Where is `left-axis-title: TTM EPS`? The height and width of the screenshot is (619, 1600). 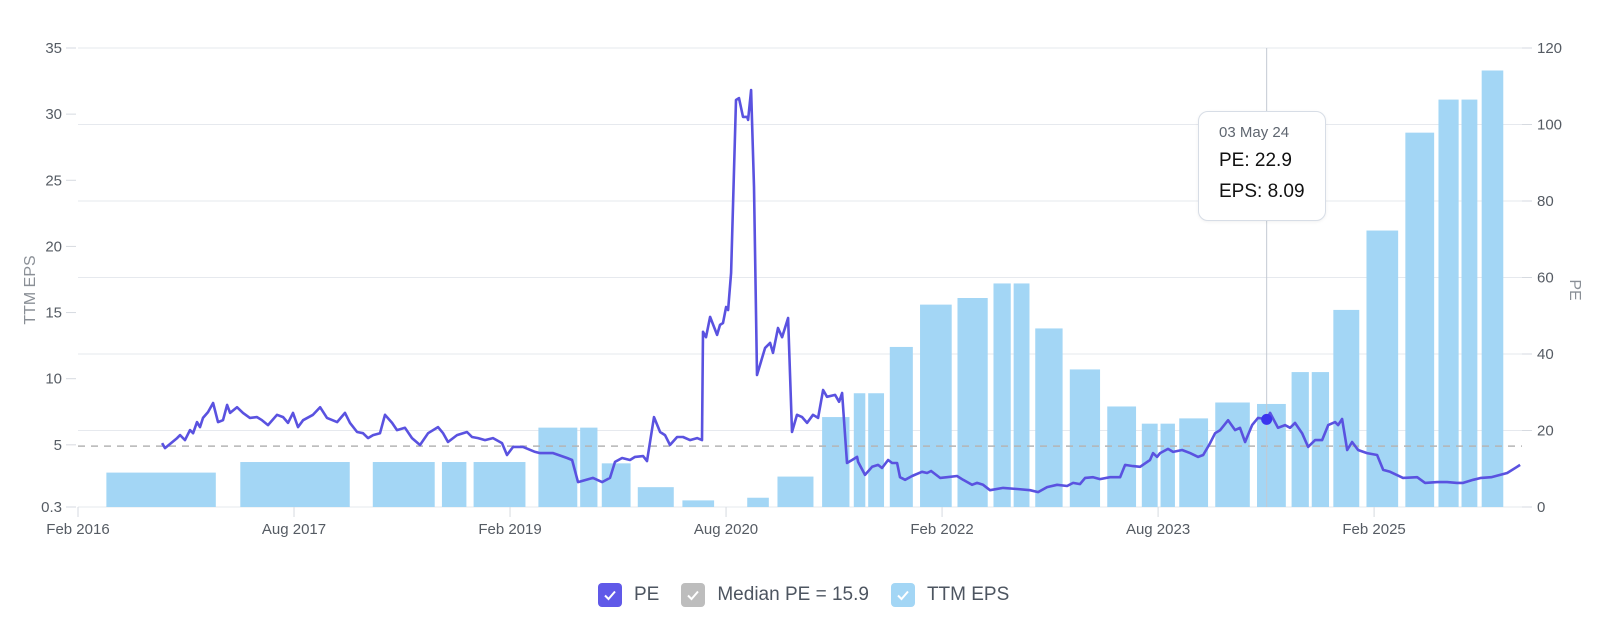 left-axis-title: TTM EPS is located at coordinates (30, 289).